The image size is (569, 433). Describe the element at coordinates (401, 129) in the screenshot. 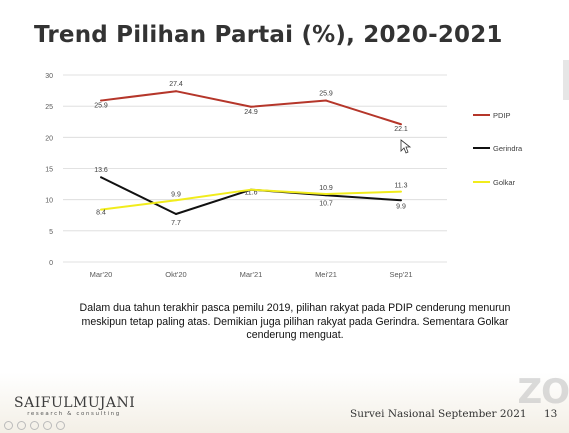

I see `data-label: 22.1` at that location.